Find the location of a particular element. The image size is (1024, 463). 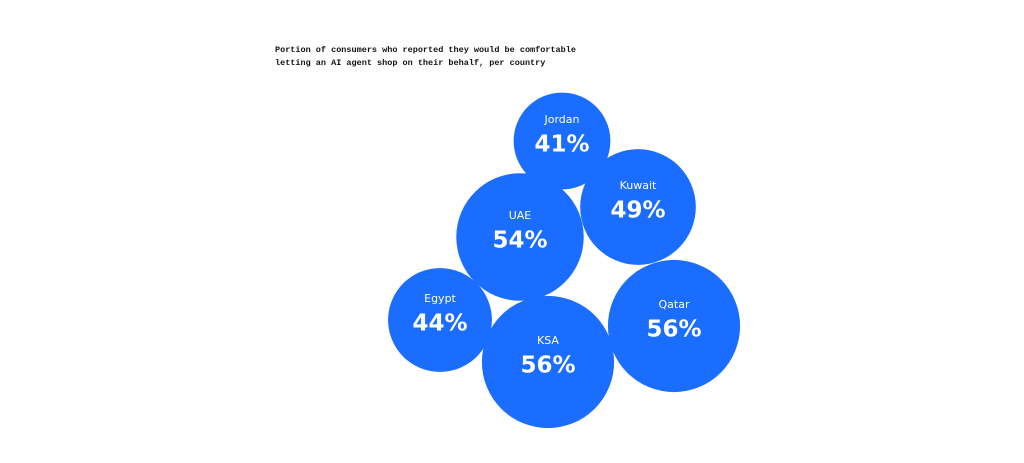

bubble-category: Jordan is located at coordinates (562, 119).